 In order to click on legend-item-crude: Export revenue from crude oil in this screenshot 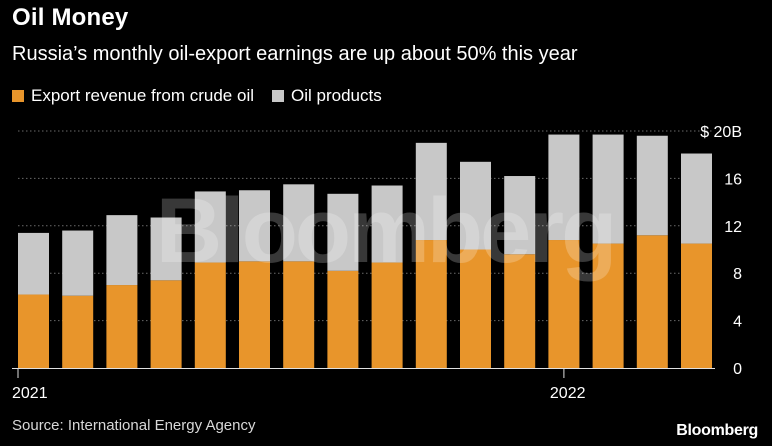, I will do `click(133, 96)`.